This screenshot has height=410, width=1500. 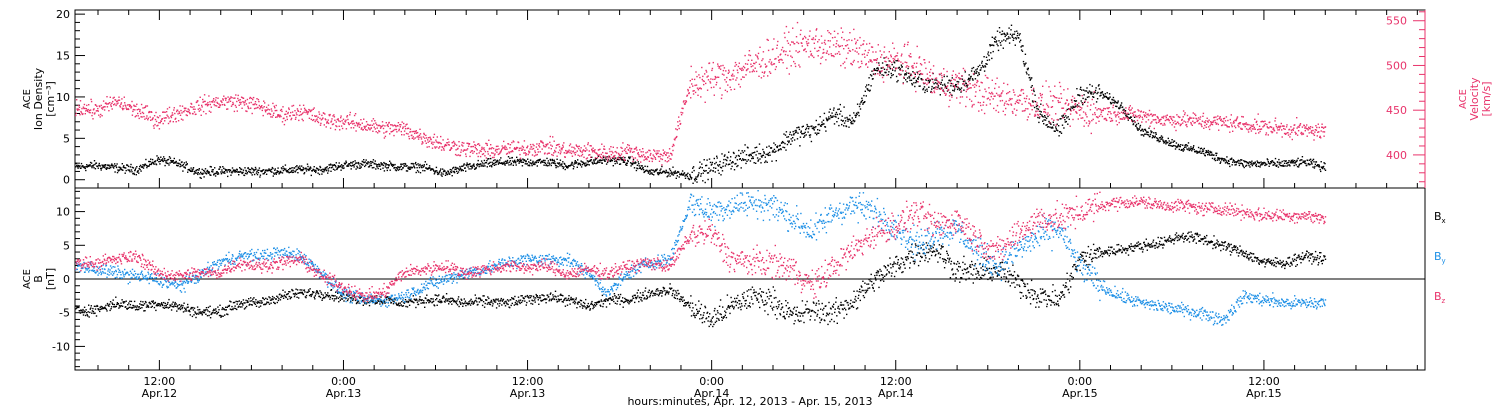 What do you see at coordinates (160, 393) in the screenshot?
I see `x-tick-label-date: Apr.12` at bounding box center [160, 393].